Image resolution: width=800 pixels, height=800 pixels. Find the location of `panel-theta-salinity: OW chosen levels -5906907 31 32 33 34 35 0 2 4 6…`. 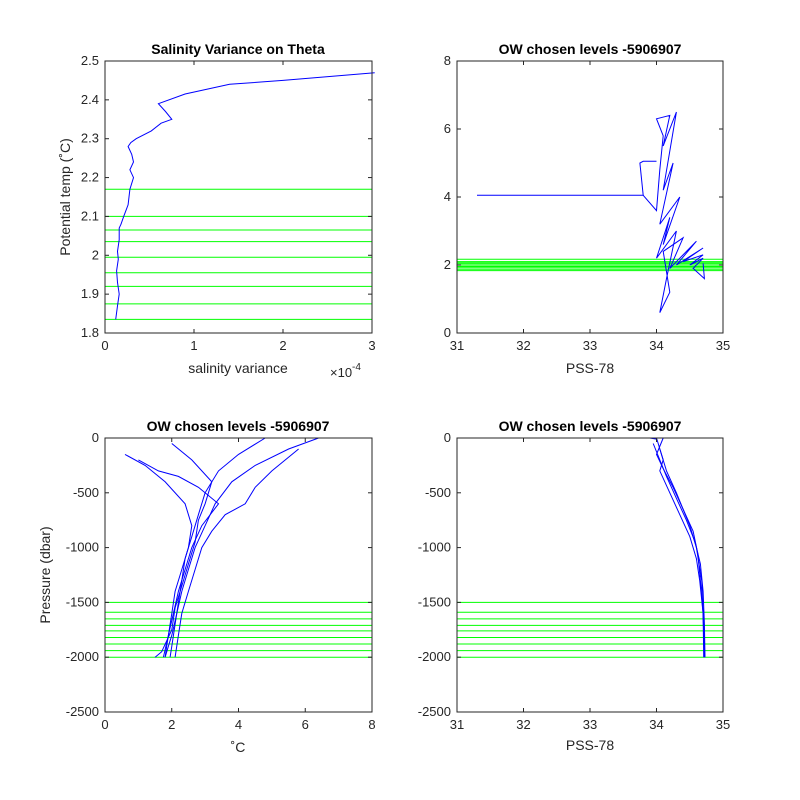

panel-theta-salinity: OW chosen levels -5906907 31 32 33 34 35 0 2 4 6… is located at coordinates (587, 208).